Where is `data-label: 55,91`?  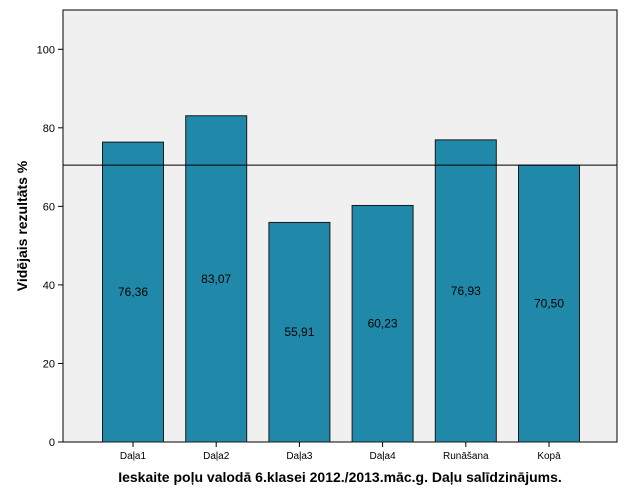
data-label: 55,91 is located at coordinates (299, 332).